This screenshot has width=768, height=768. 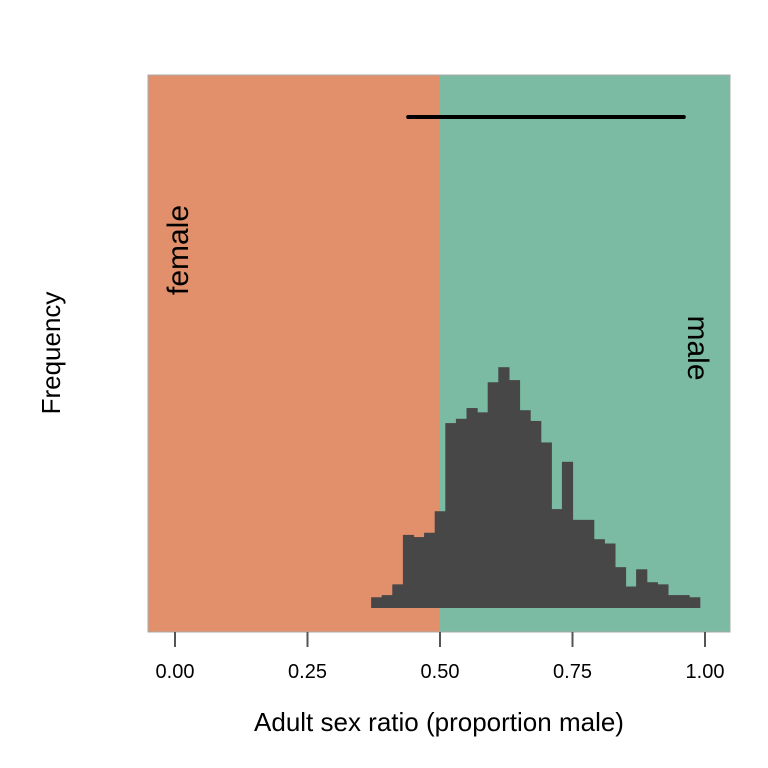 I want to click on histogram-bars, so click(x=536, y=487).